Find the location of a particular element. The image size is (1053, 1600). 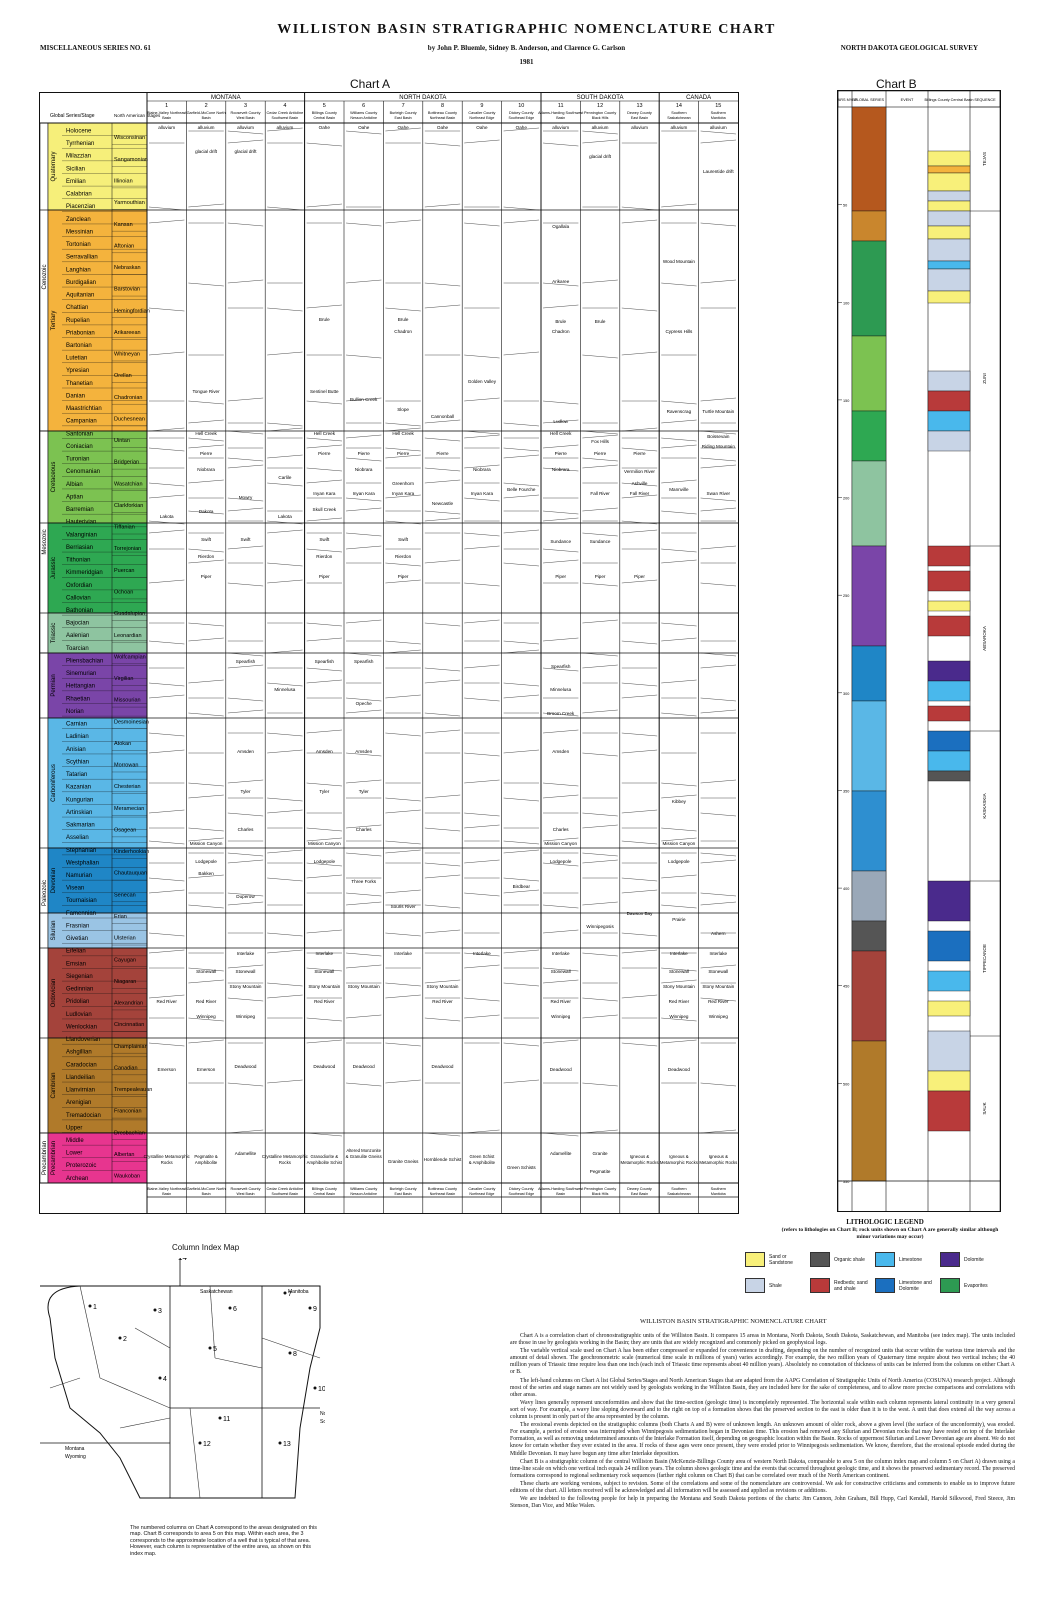

scale-label: 400 is located at coordinates (846, 889).